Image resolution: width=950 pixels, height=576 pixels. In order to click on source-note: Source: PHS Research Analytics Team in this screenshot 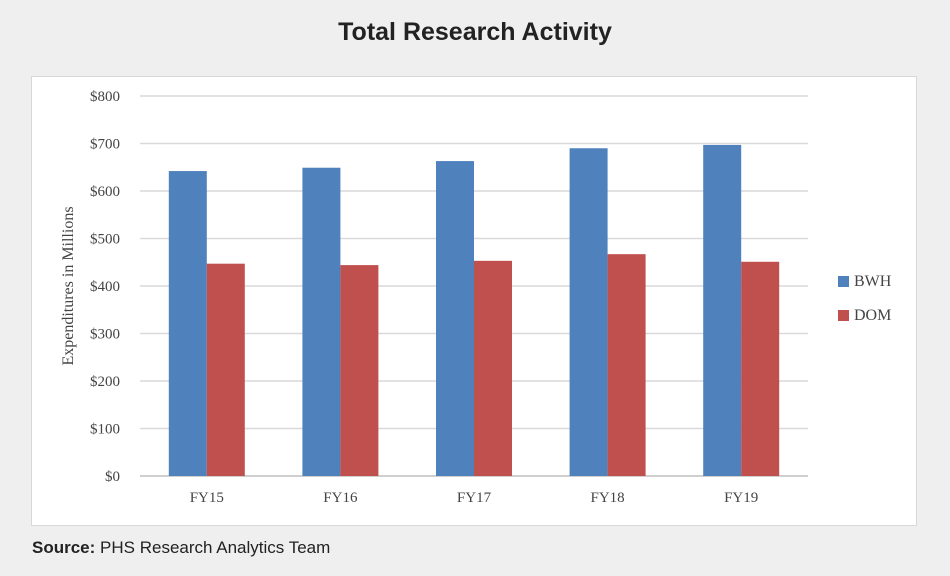, I will do `click(181, 548)`.